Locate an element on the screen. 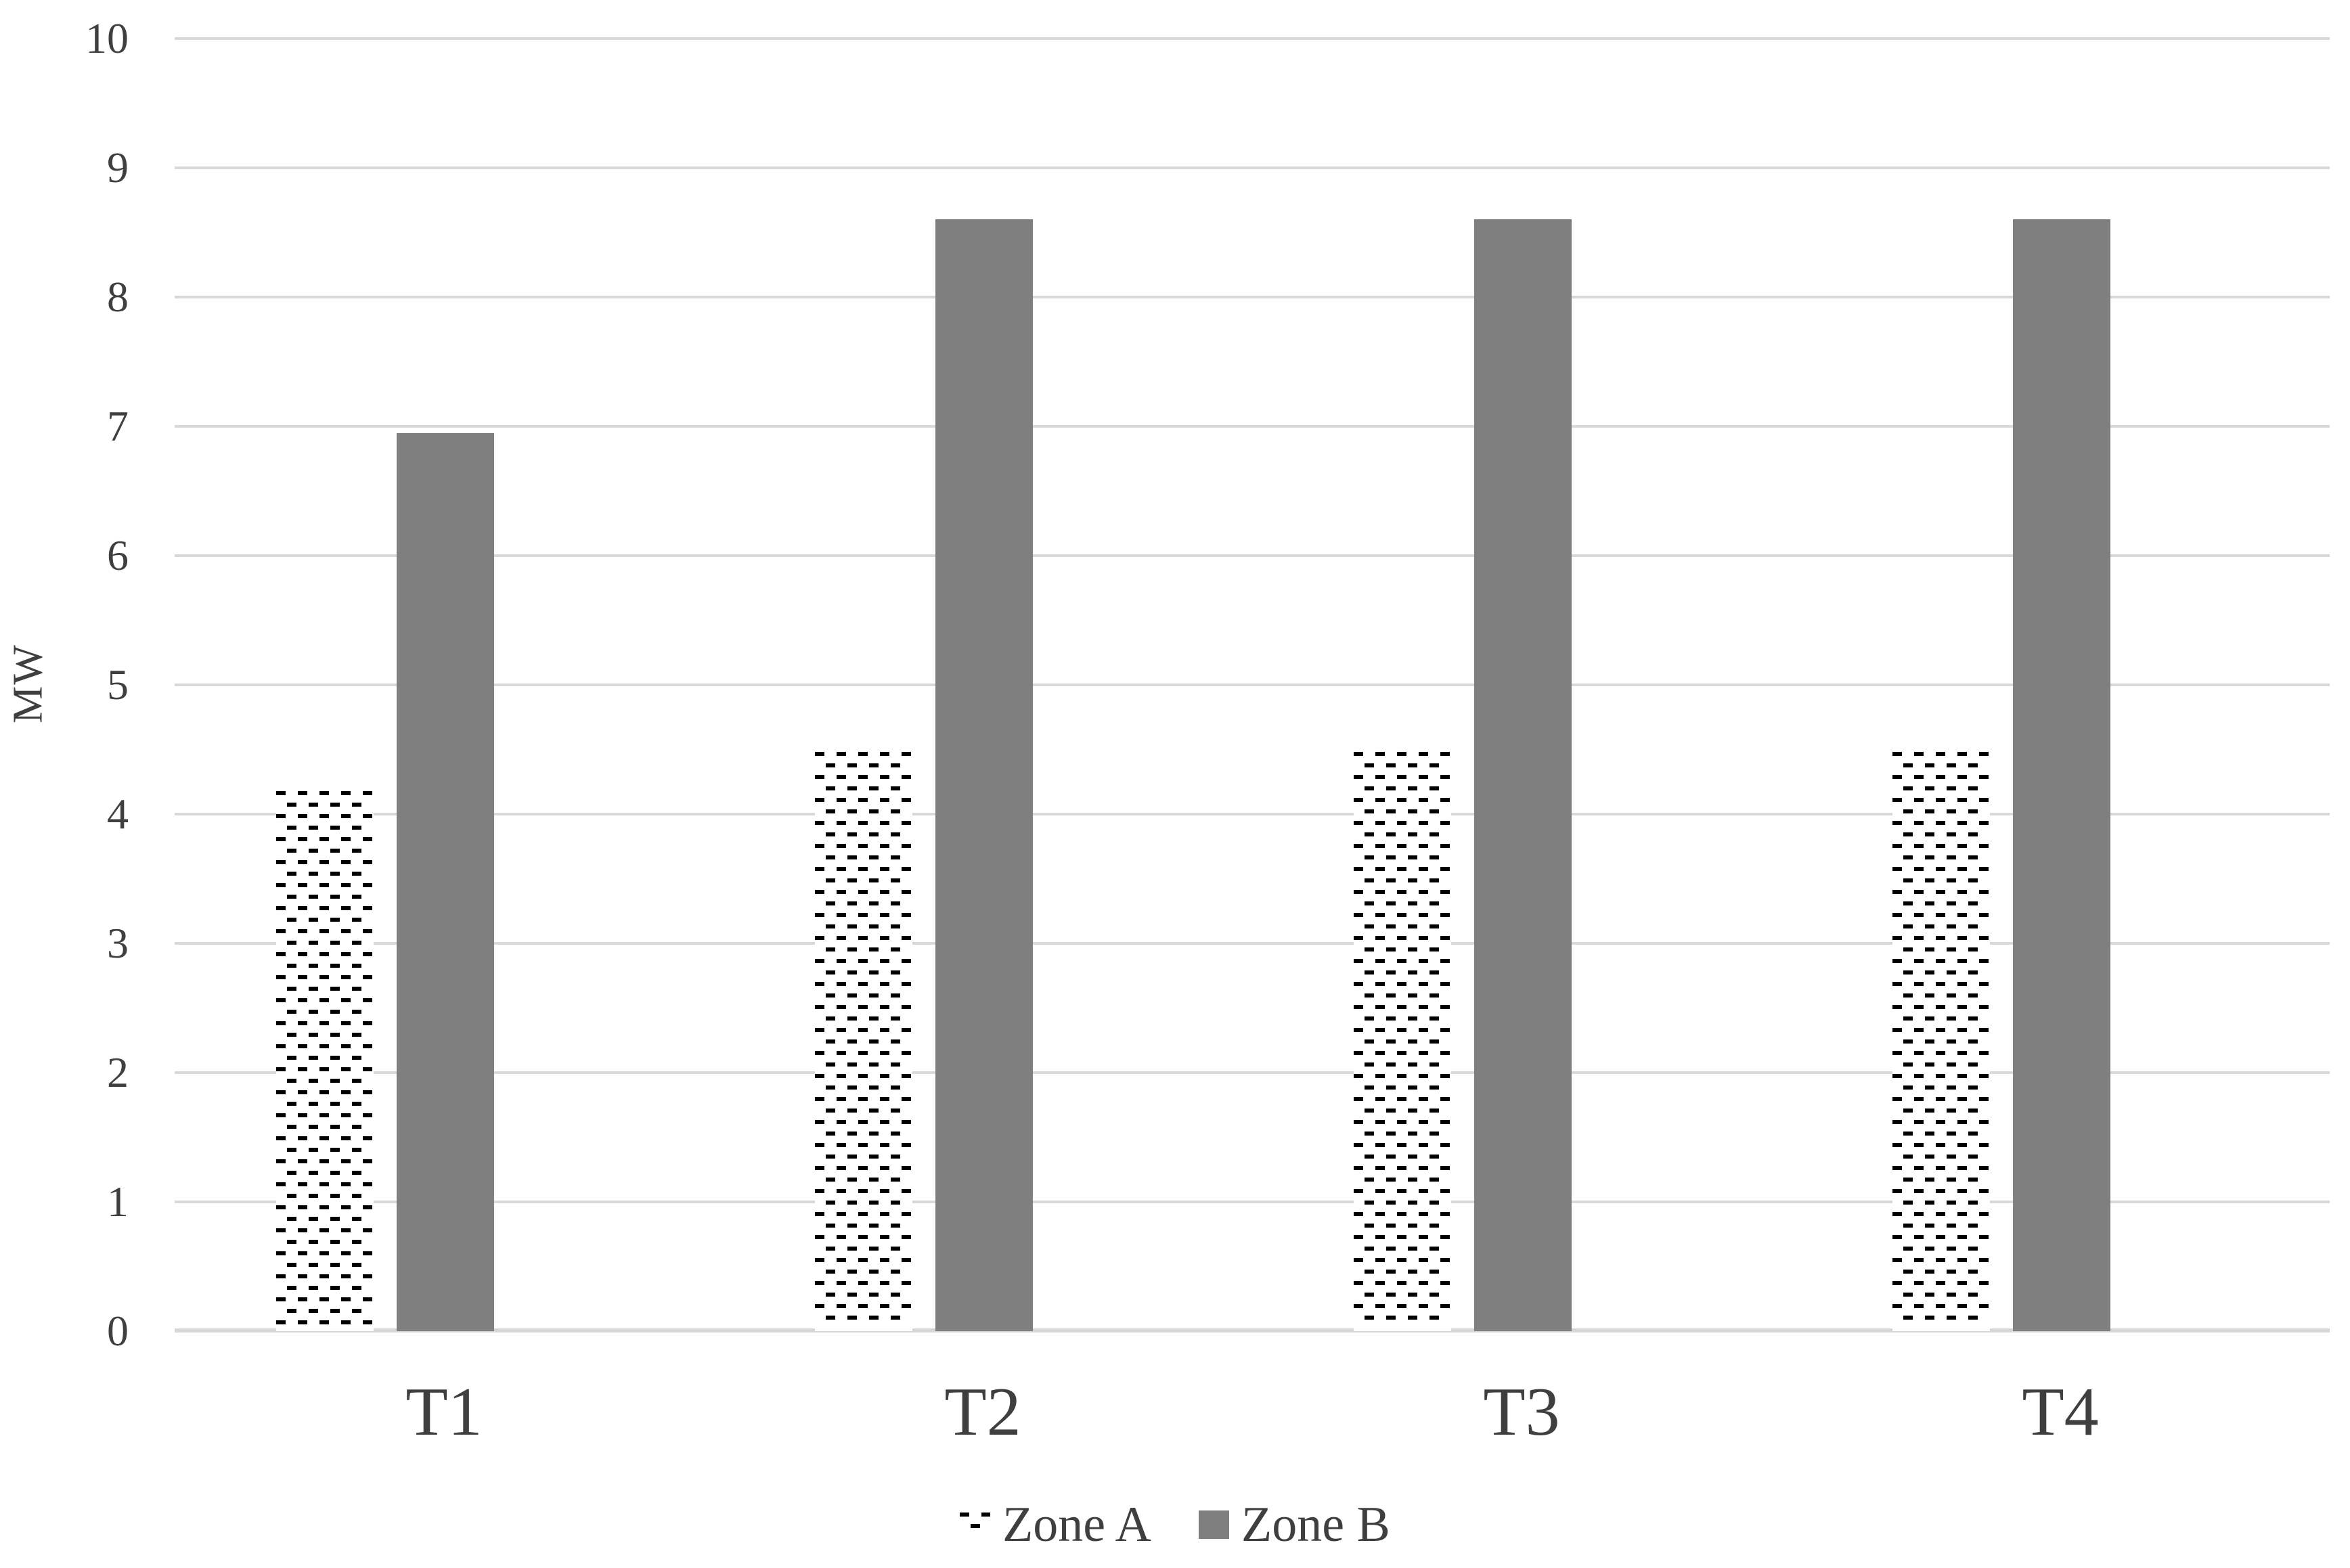 The image size is (2350, 1568). legend-swatch-dashed-pattern is located at coordinates (975, 1524).